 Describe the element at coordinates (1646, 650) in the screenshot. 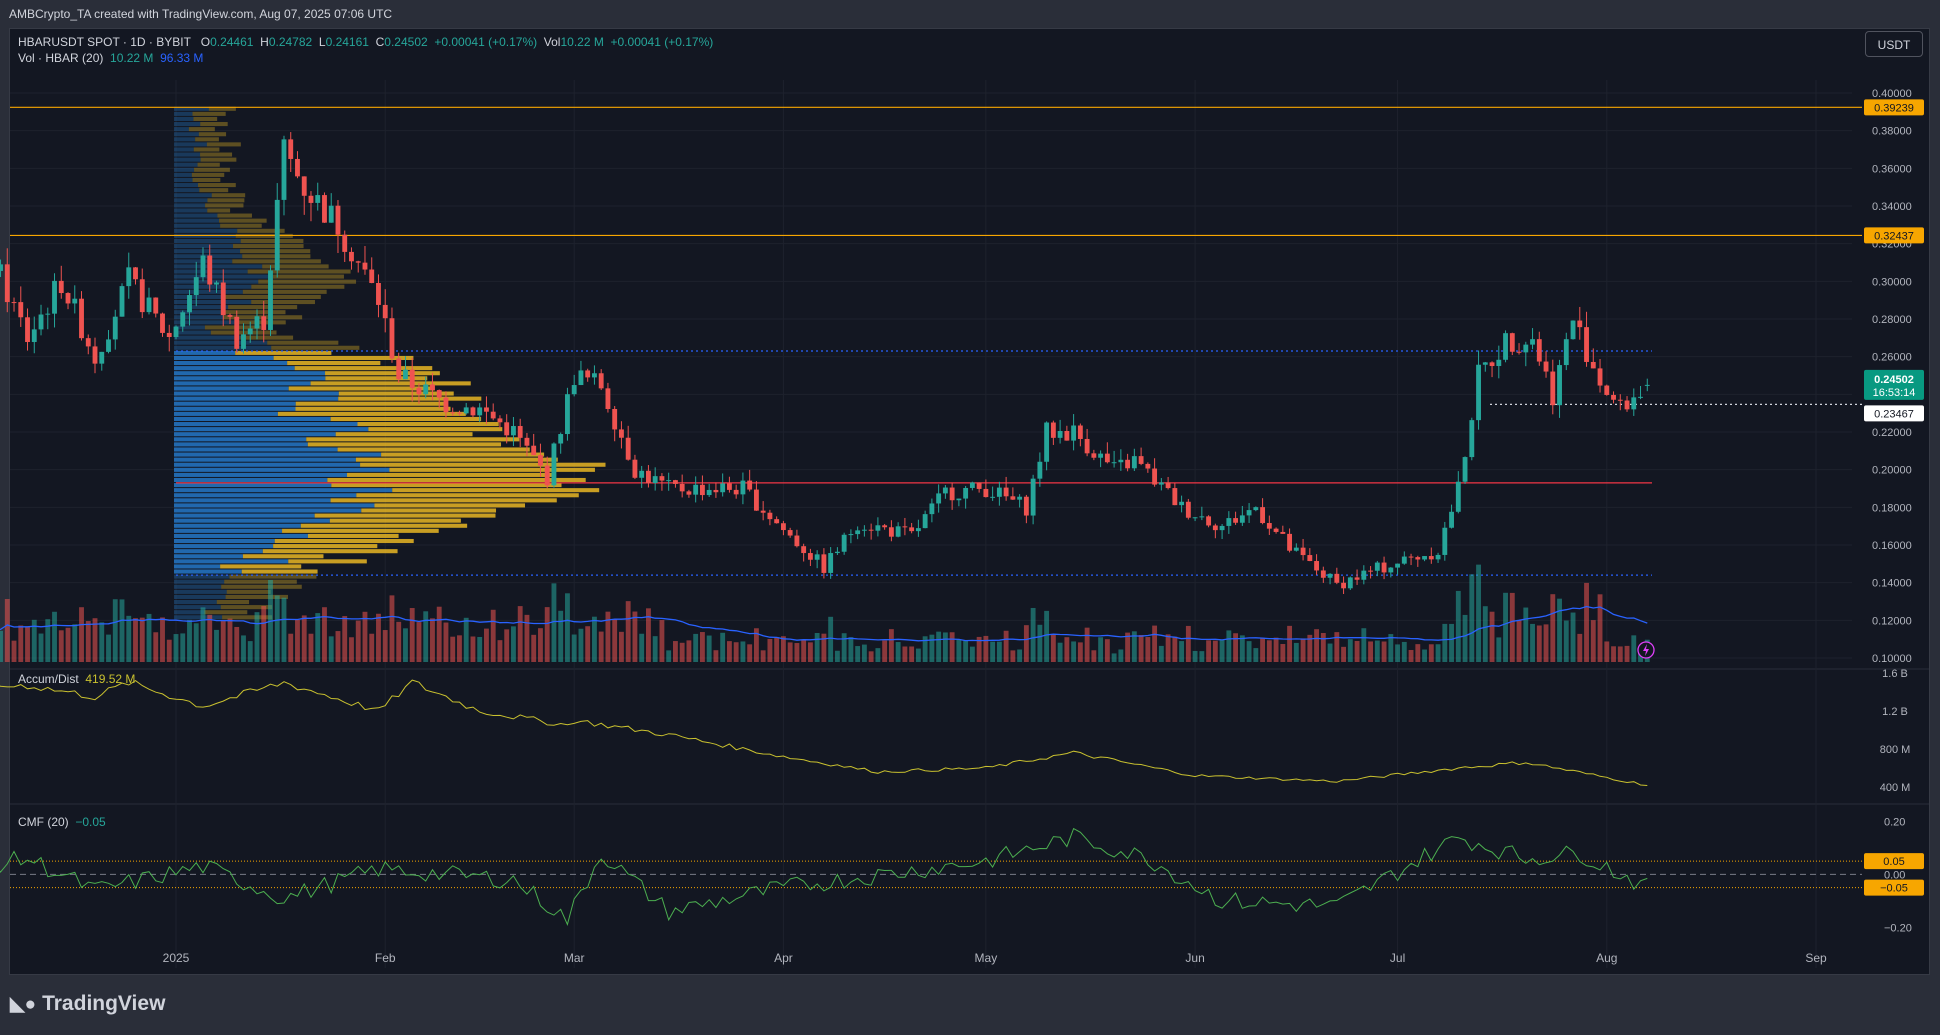

I see `lightning-icon-bolt` at that location.